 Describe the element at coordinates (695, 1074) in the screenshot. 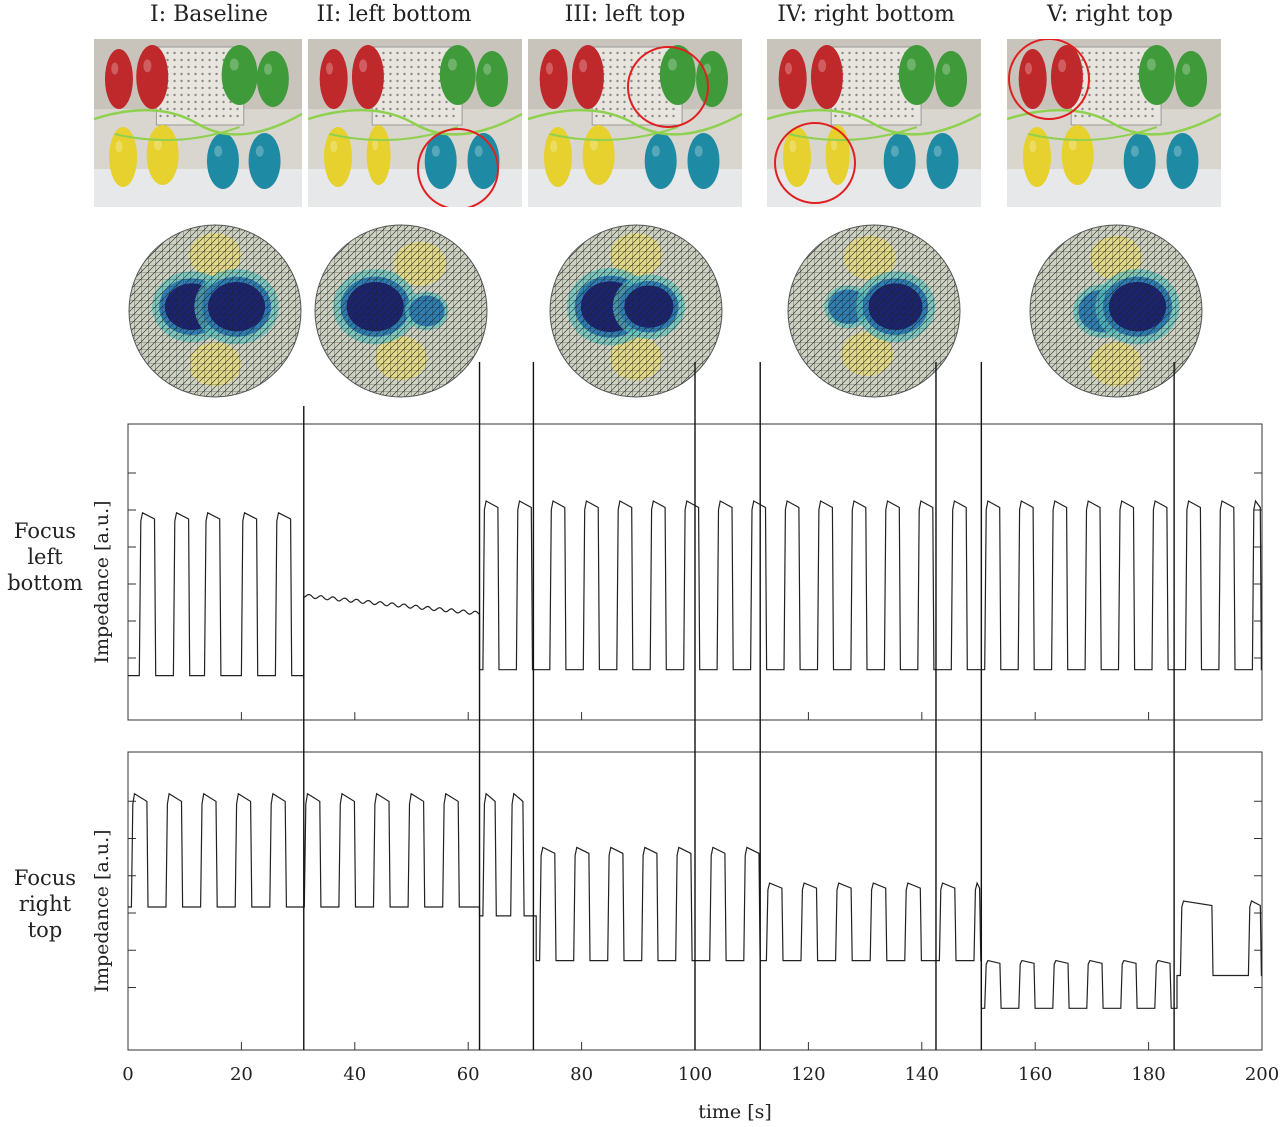

I see `x-tick-label: 100` at that location.